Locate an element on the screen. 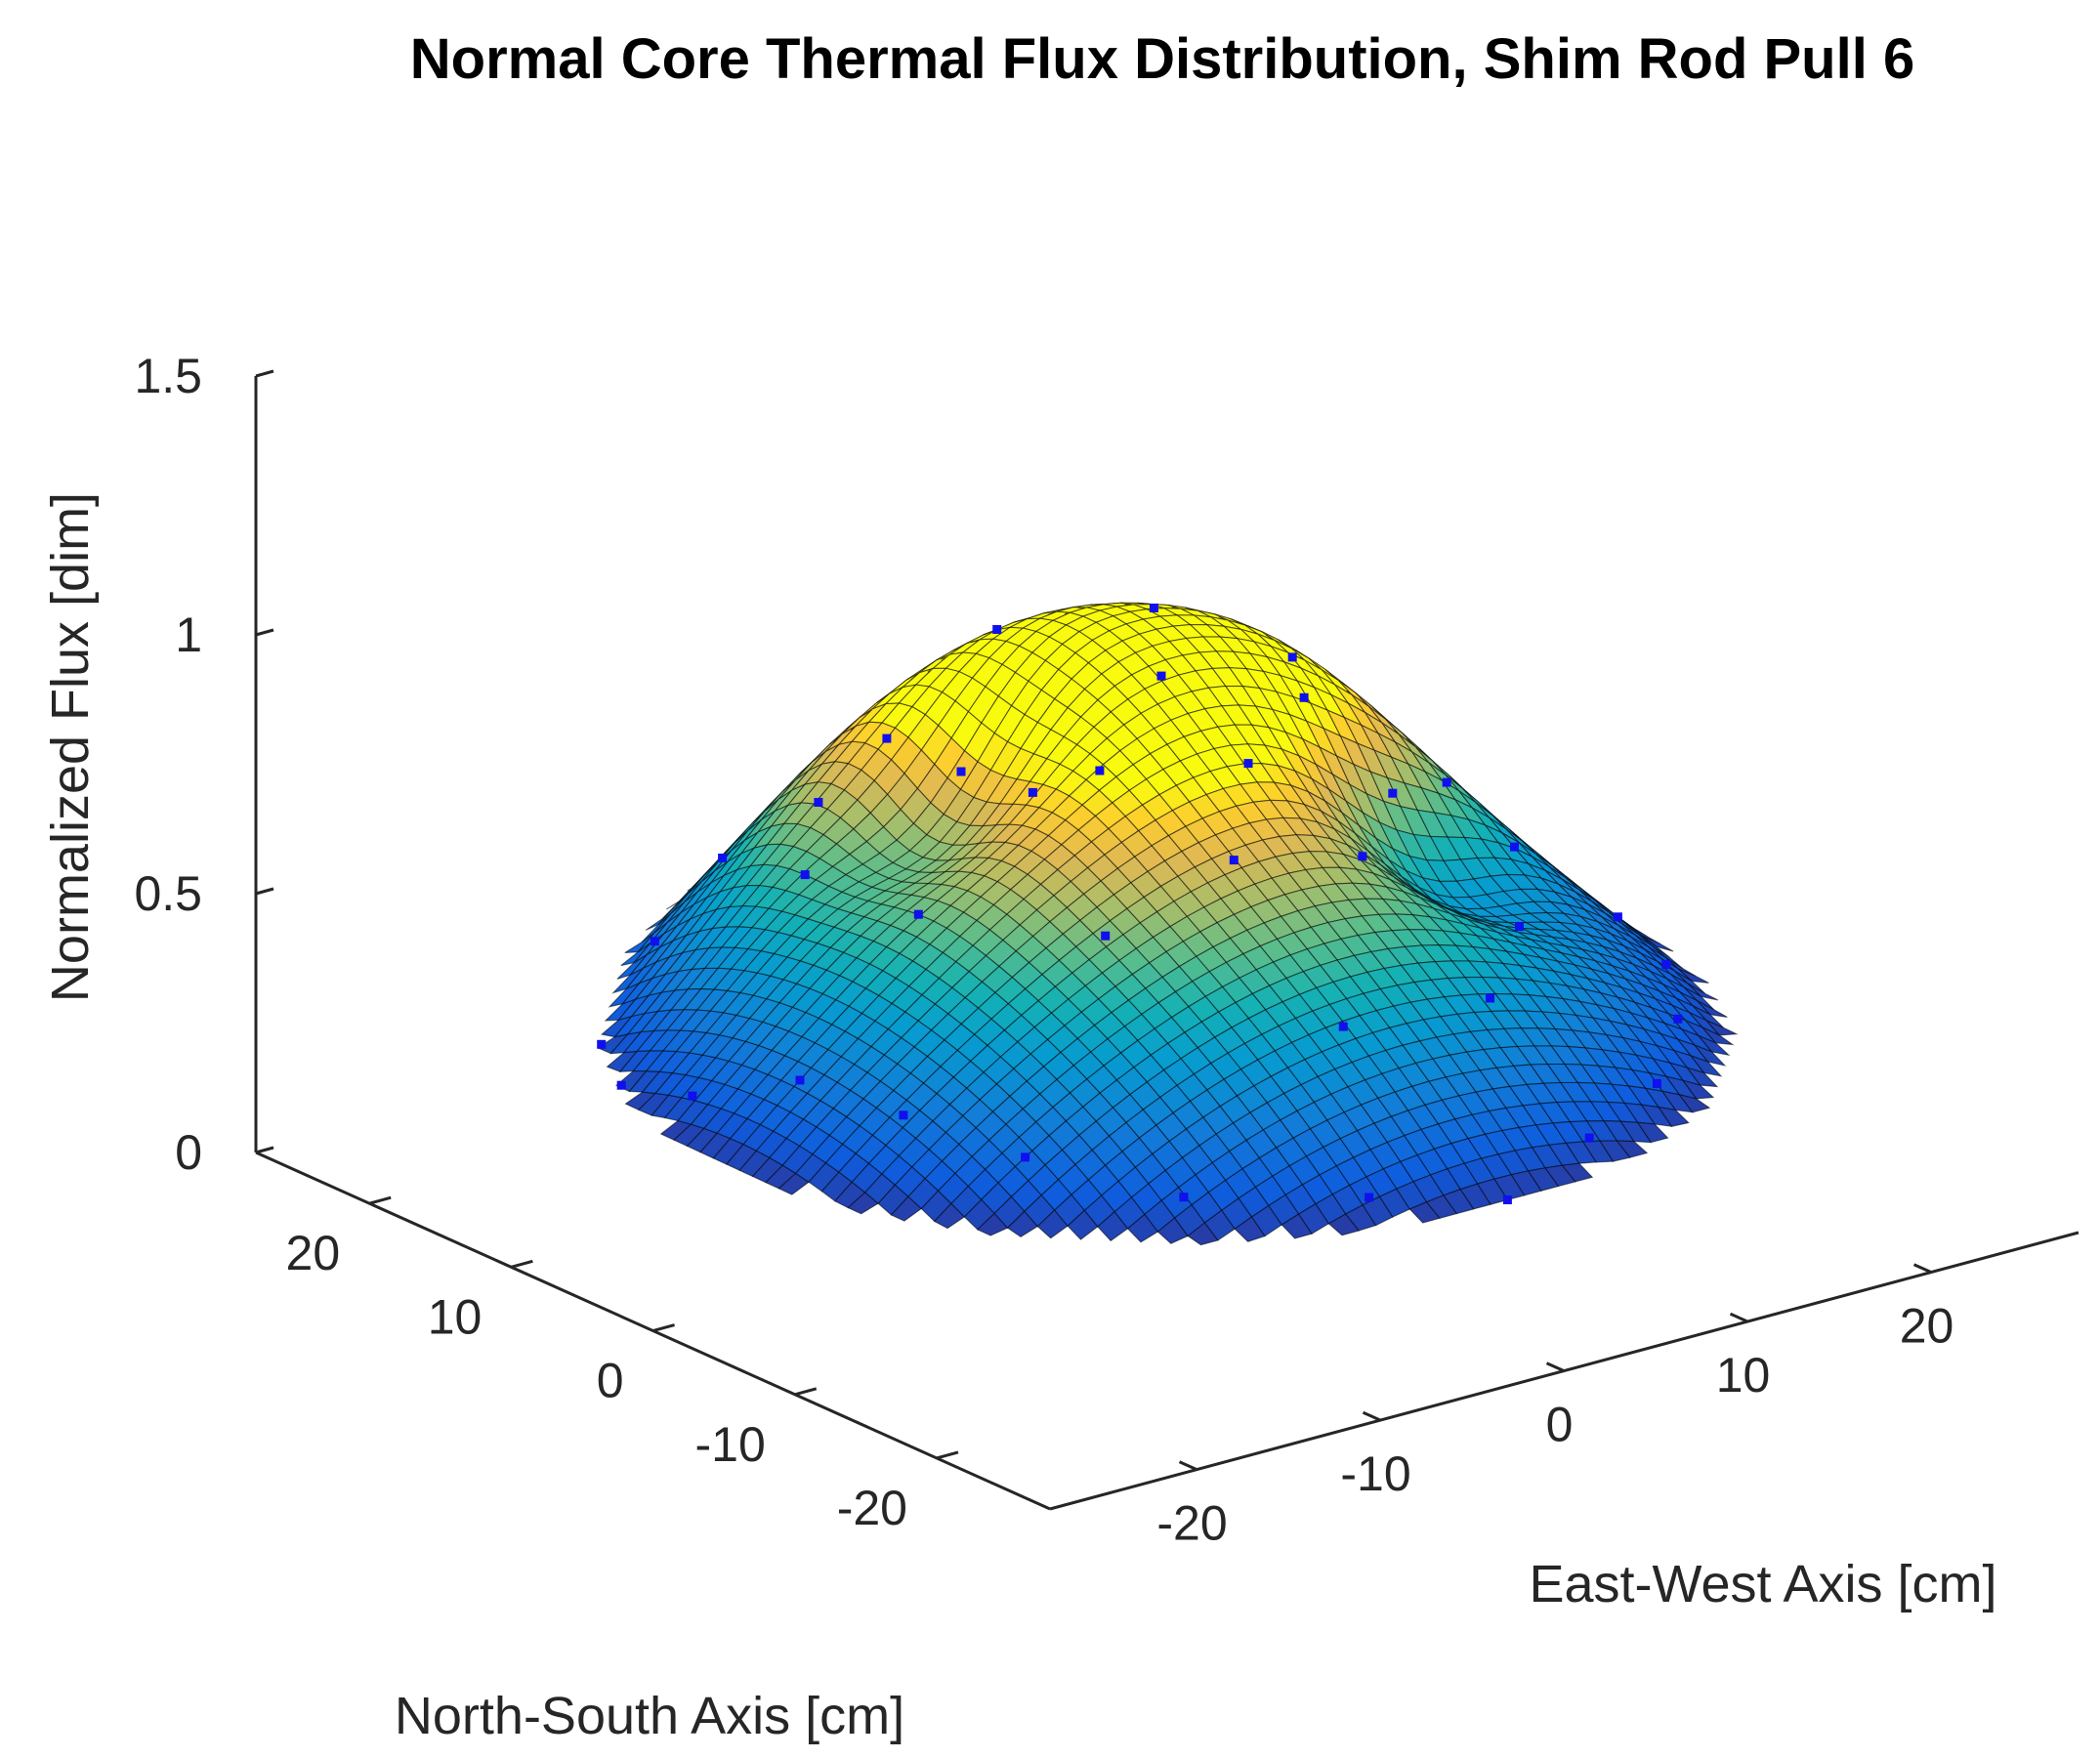  y-axis-label: North-South Axis [cm] is located at coordinates (649, 1716).